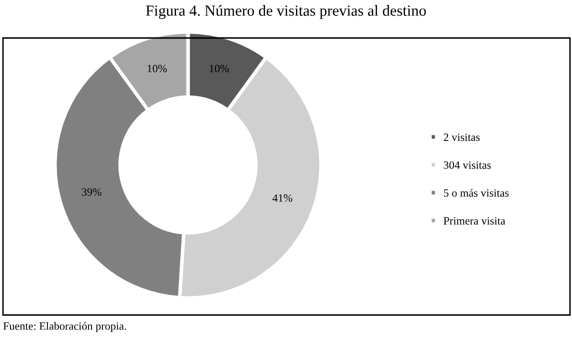 The height and width of the screenshot is (338, 572). I want to click on legend-label: 5 o más visitas, so click(476, 192).